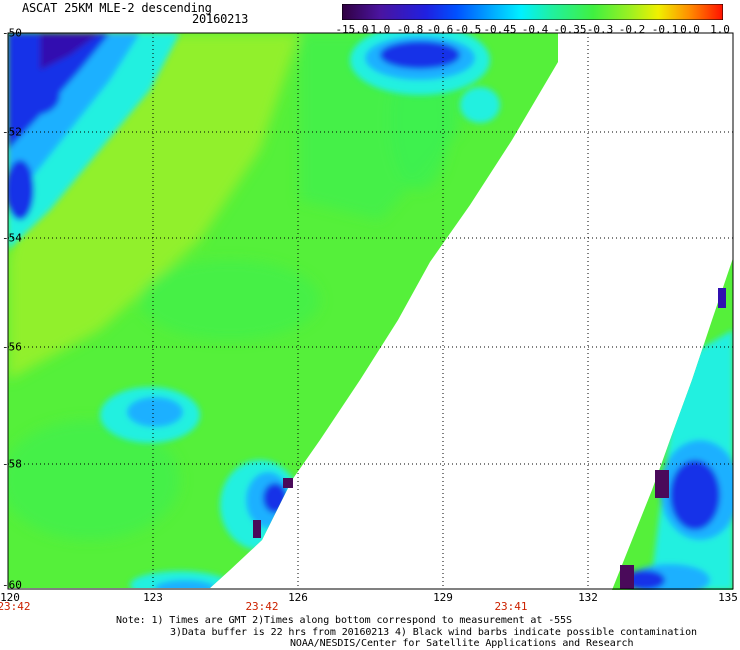 This screenshot has height=650, width=740. I want to click on latitude-label: -54, so click(12, 238).